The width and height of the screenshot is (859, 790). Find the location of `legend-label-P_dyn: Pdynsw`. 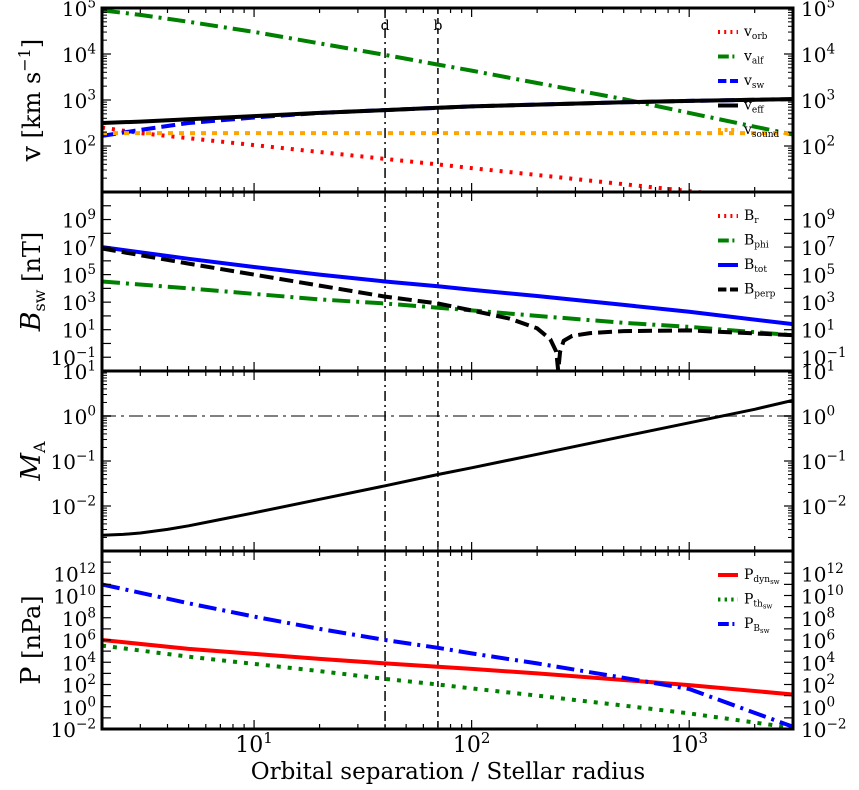

legend-label-P_dyn: Pdynsw is located at coordinates (762, 576).